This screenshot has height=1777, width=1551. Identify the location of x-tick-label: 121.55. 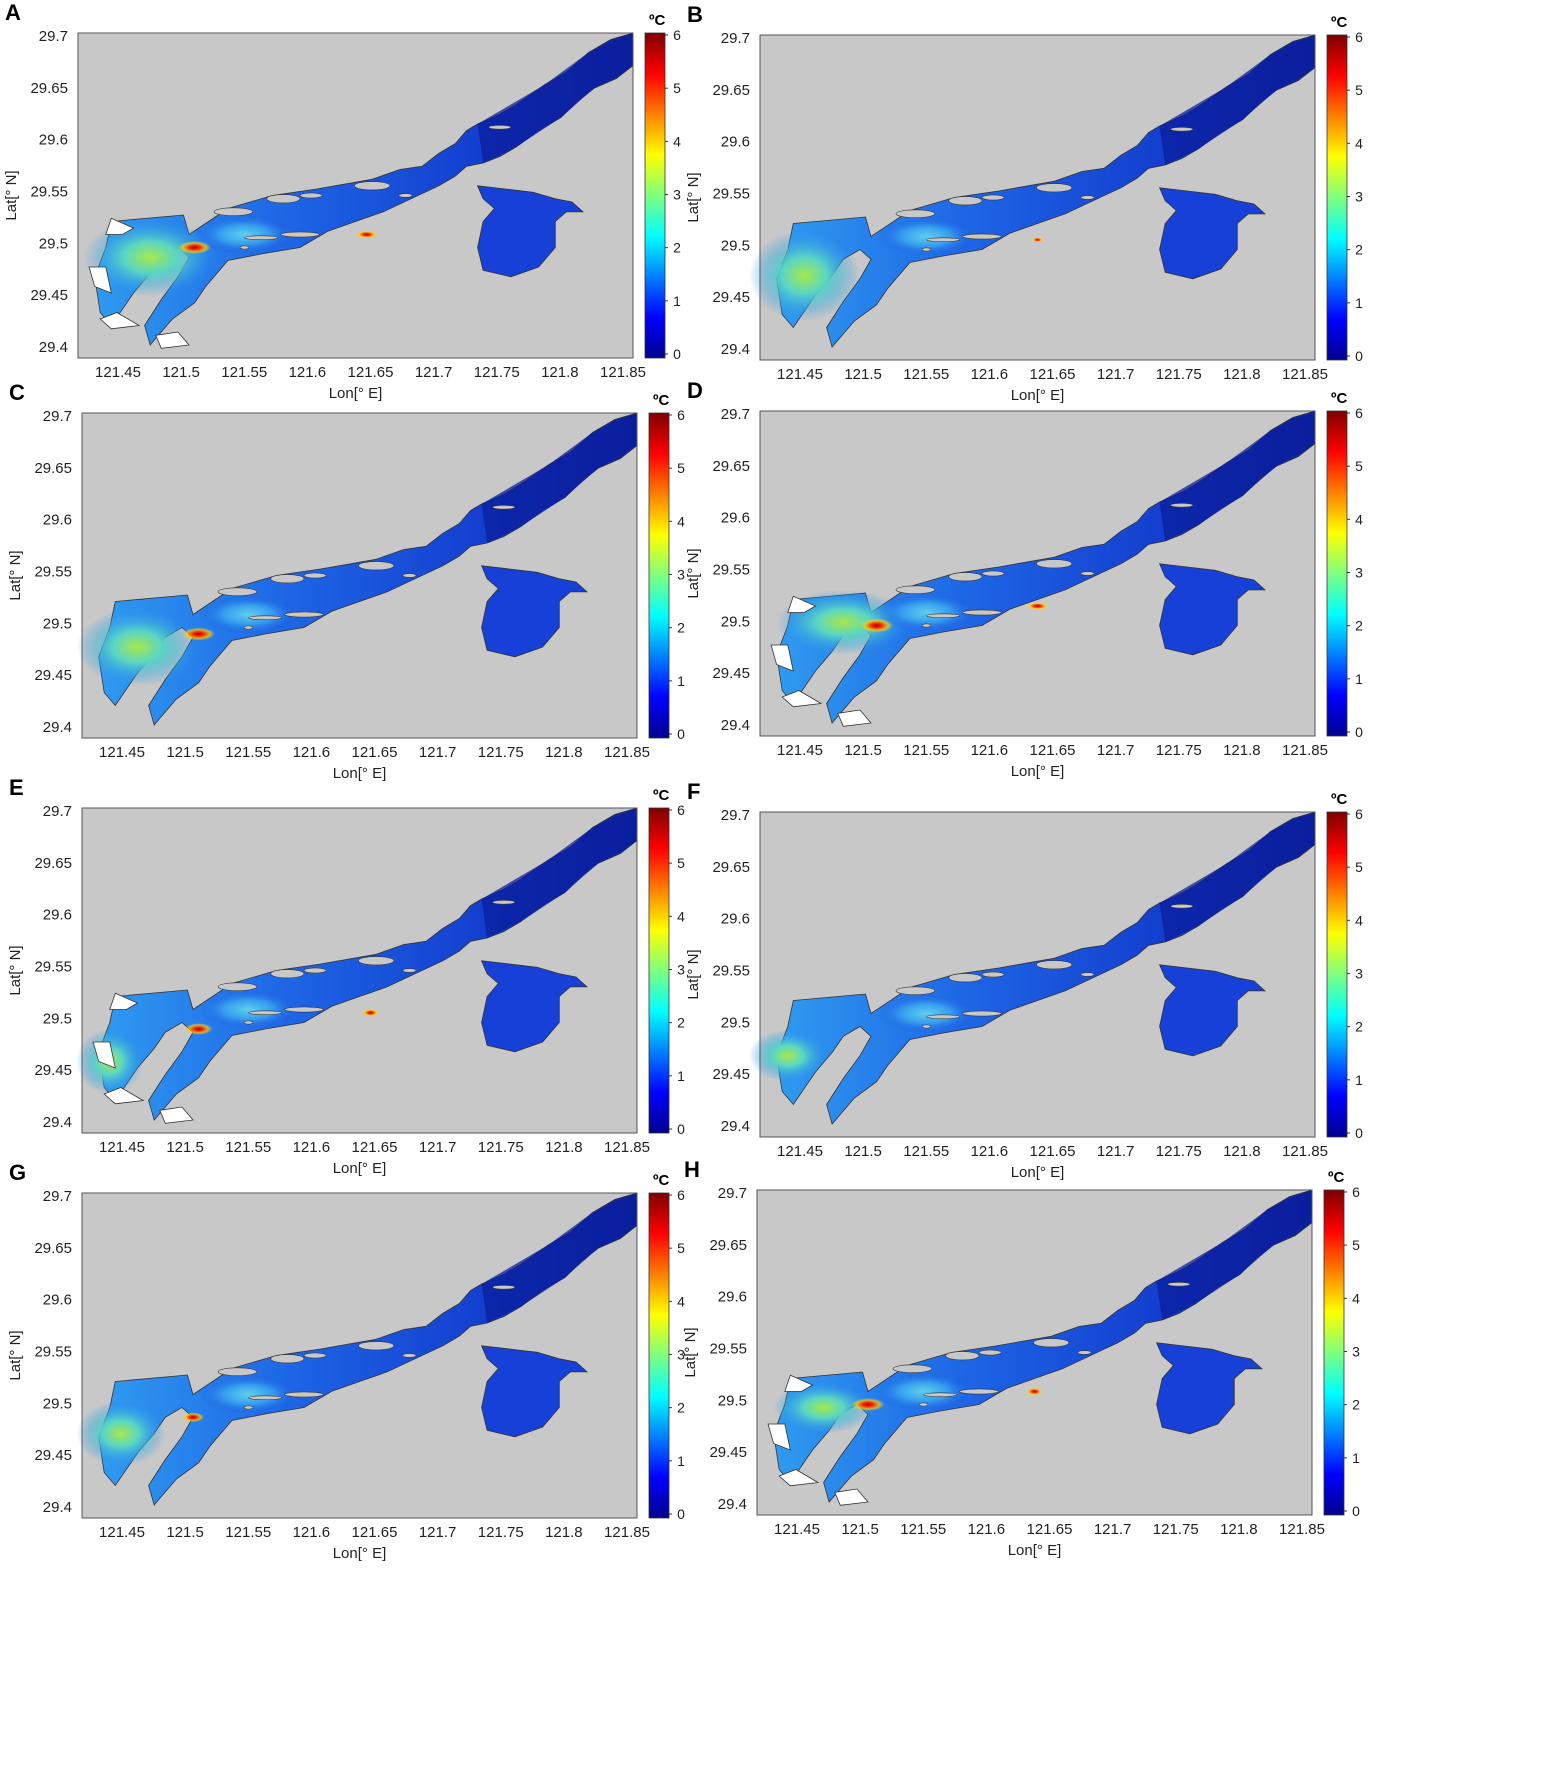
(248, 1147).